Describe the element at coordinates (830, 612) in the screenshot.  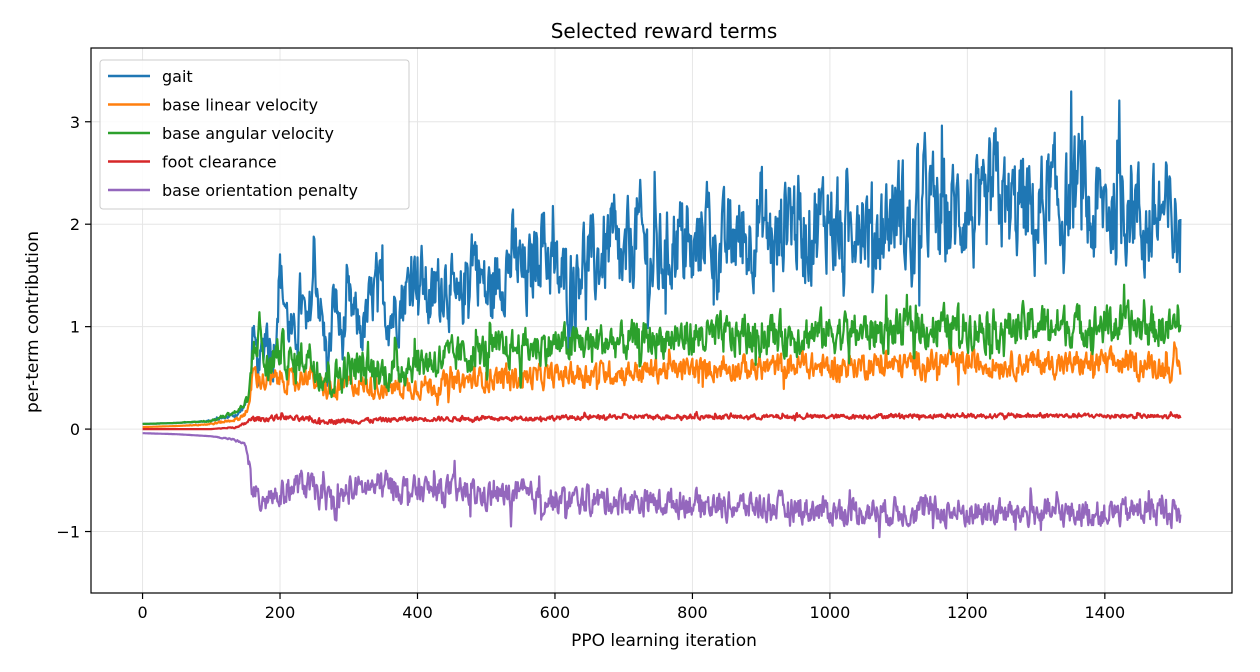
I see `x-tick-label: 1000` at that location.